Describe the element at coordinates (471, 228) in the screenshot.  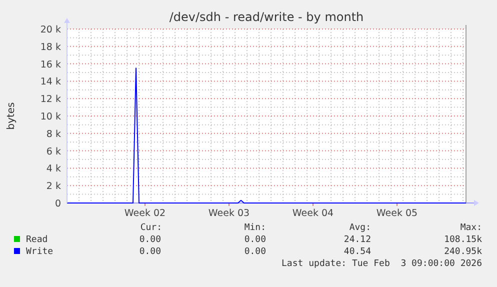
I see `text: Max:` at that location.